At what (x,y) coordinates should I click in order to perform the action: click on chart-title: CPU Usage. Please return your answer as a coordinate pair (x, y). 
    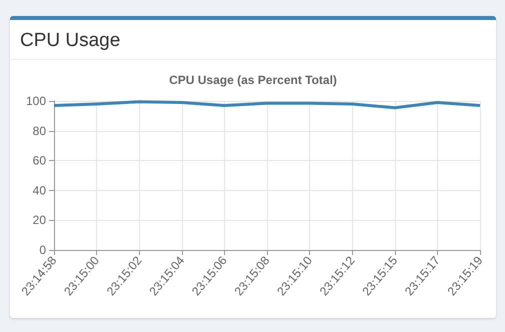
    Looking at the image, I should click on (253, 40).